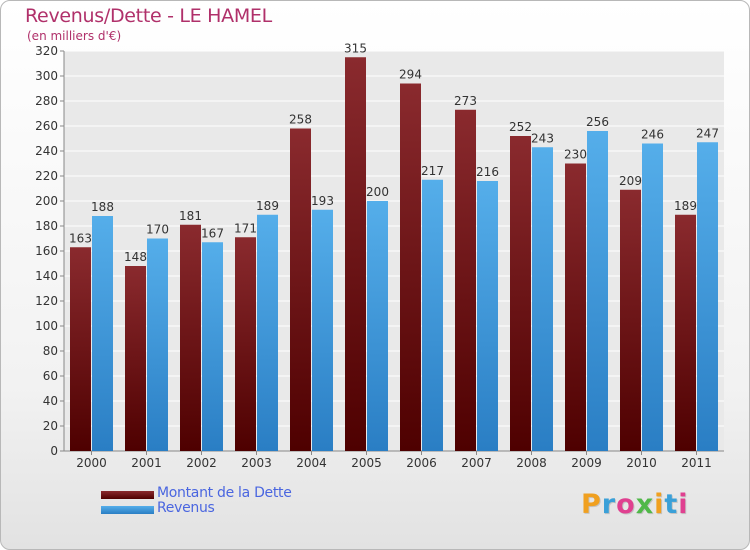 This screenshot has width=750, height=550. I want to click on legend-label-dette: Montant de la Dette, so click(224, 493).